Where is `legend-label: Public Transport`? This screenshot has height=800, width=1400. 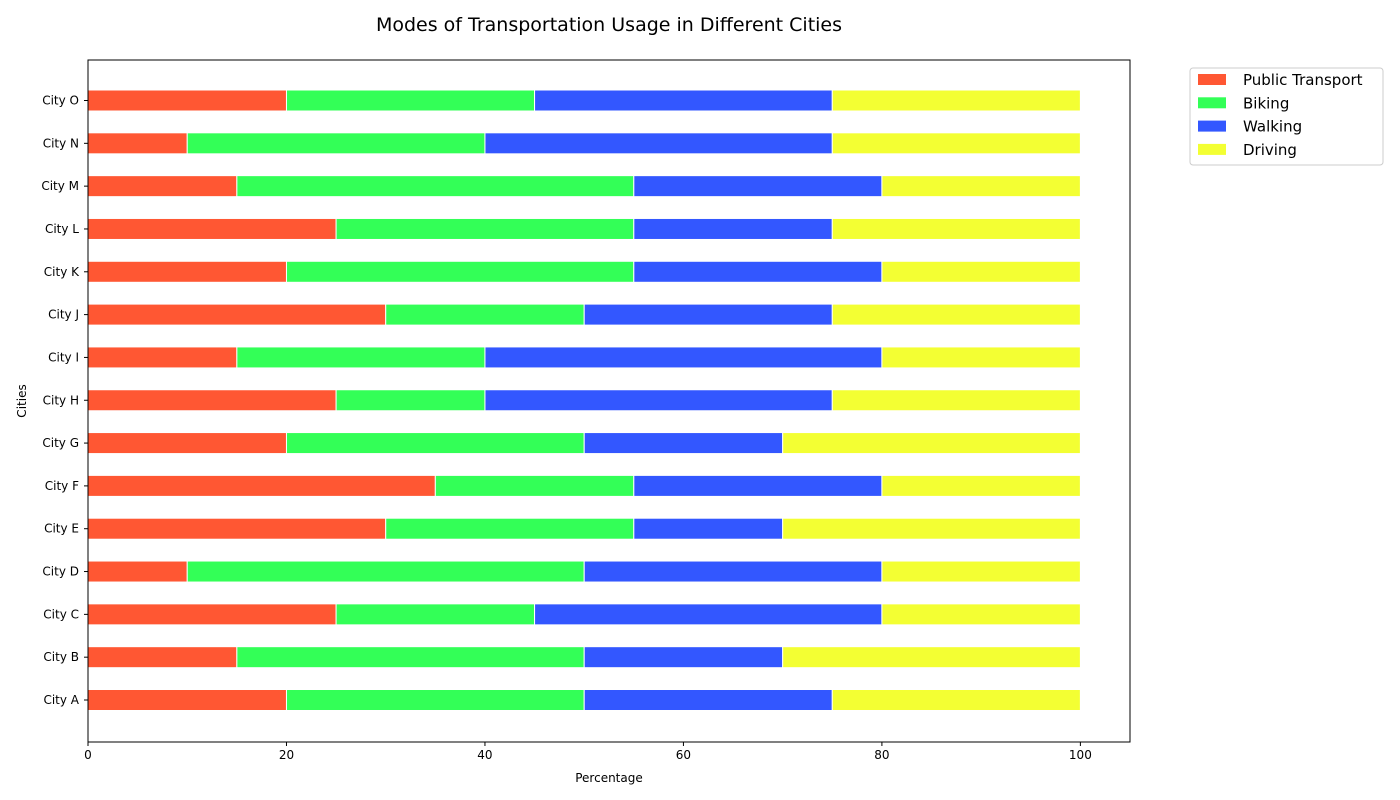
legend-label: Public Transport is located at coordinates (1303, 80).